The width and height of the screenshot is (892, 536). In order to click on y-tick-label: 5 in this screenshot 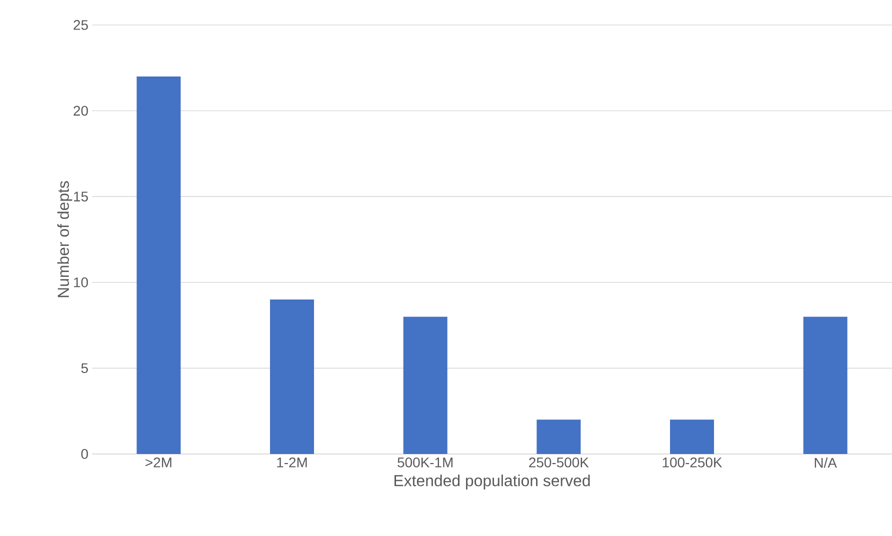, I will do `click(84, 368)`.